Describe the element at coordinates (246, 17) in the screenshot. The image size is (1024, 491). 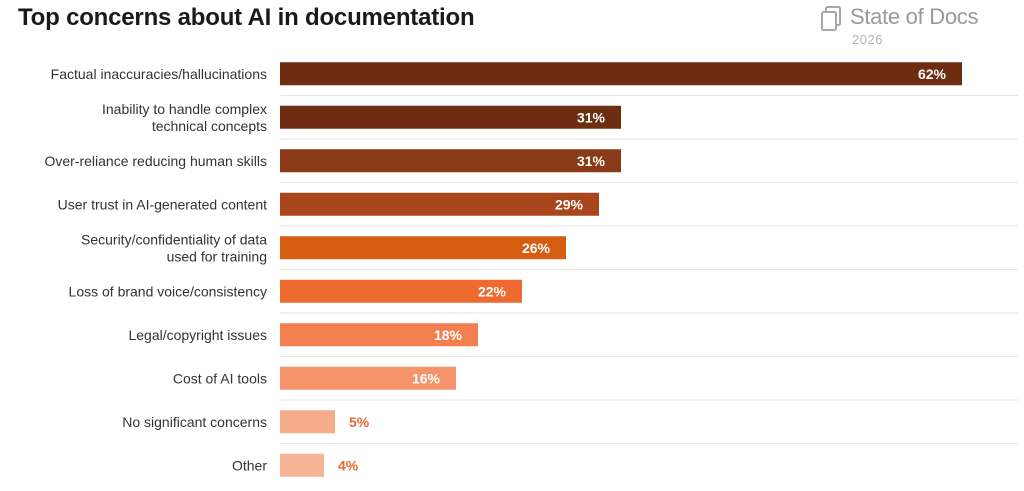
I see `chart-title: Top concerns about AI in documentation` at that location.